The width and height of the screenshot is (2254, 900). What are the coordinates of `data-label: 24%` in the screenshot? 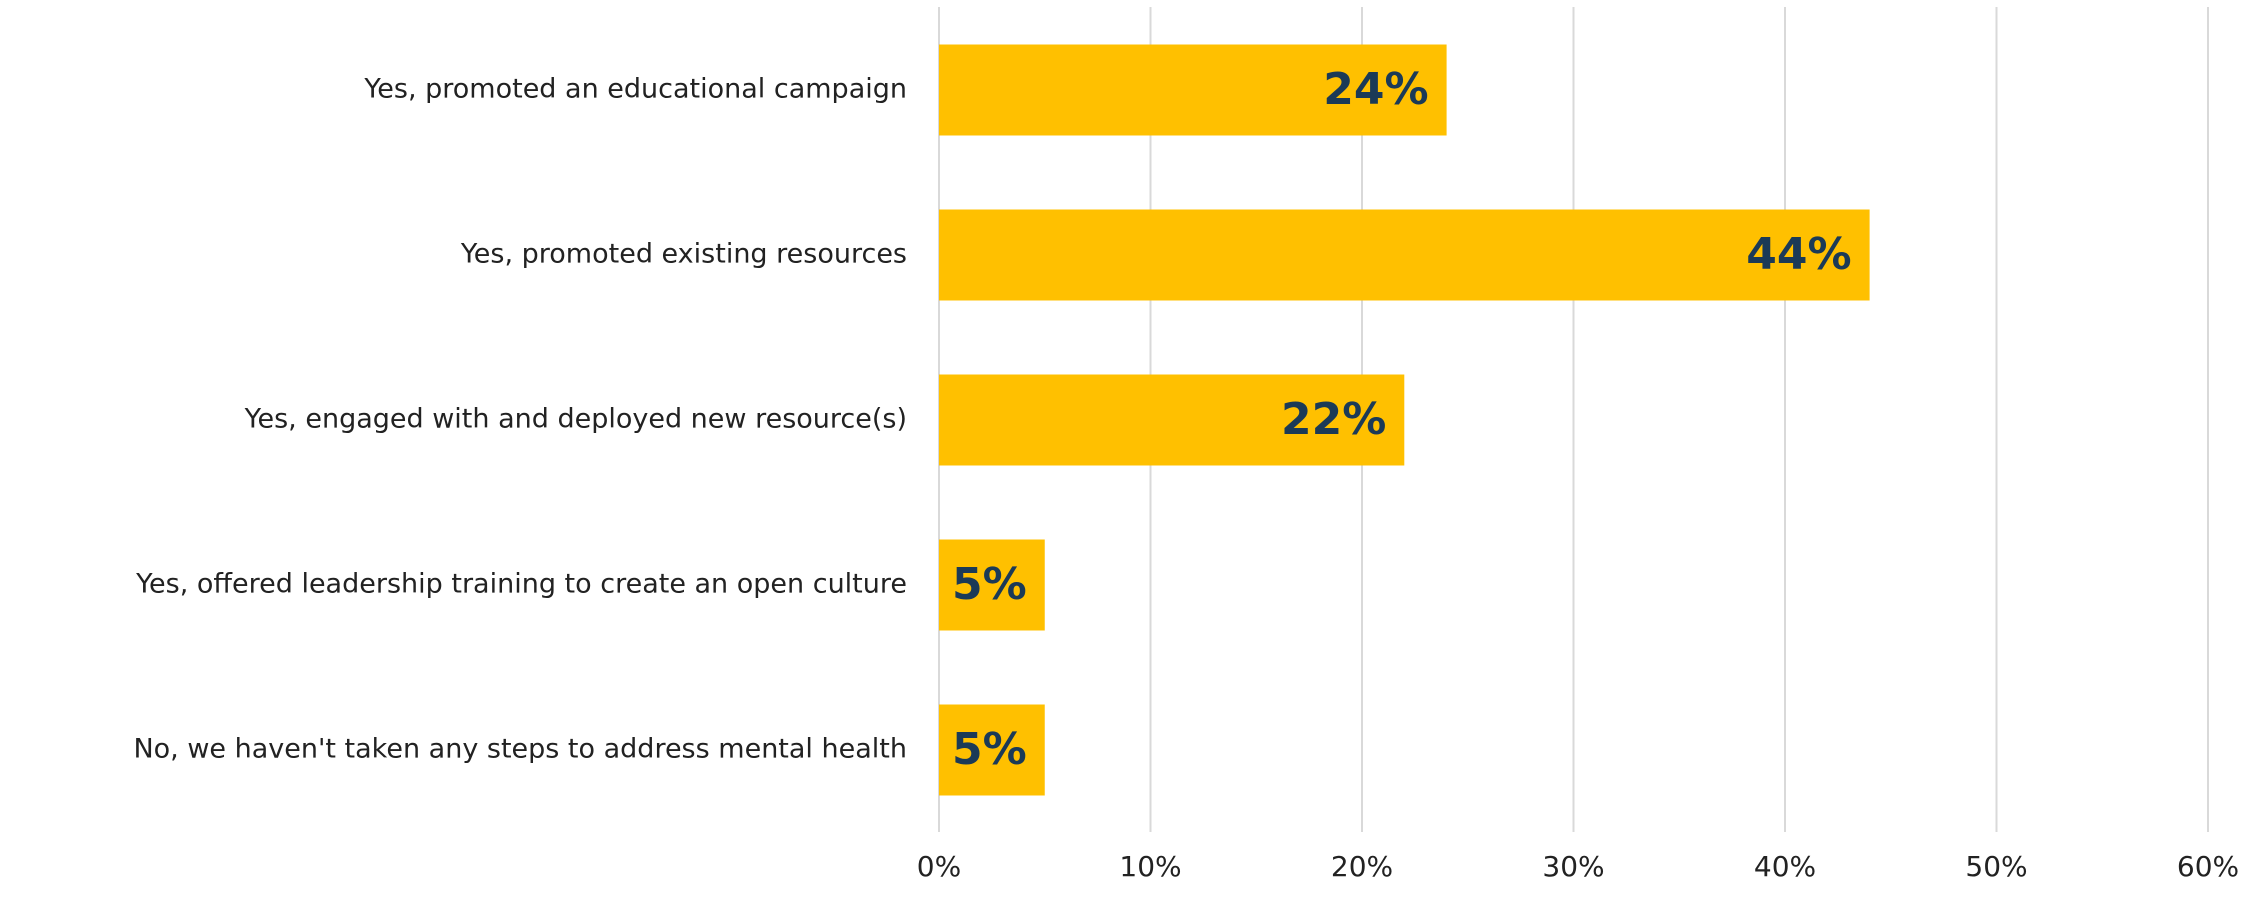 It's located at (1375, 89).